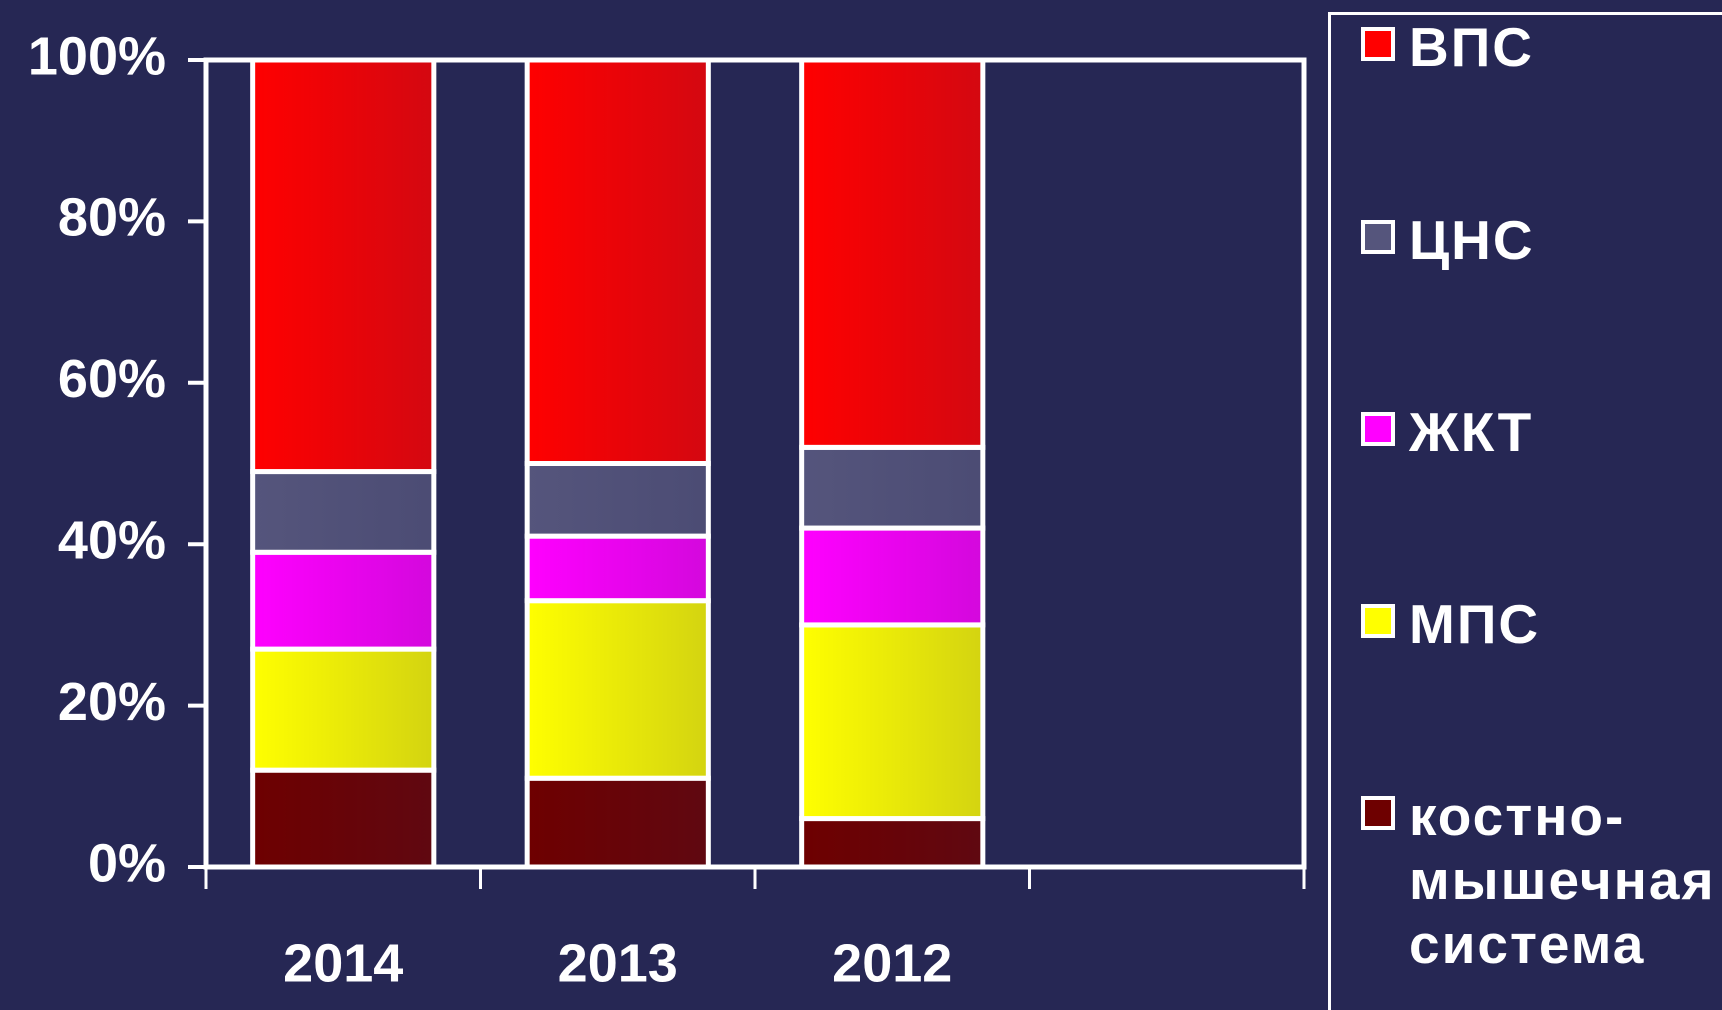 Image resolution: width=1722 pixels, height=1010 pixels. I want to click on y-tick-label: 0%, so click(127, 863).